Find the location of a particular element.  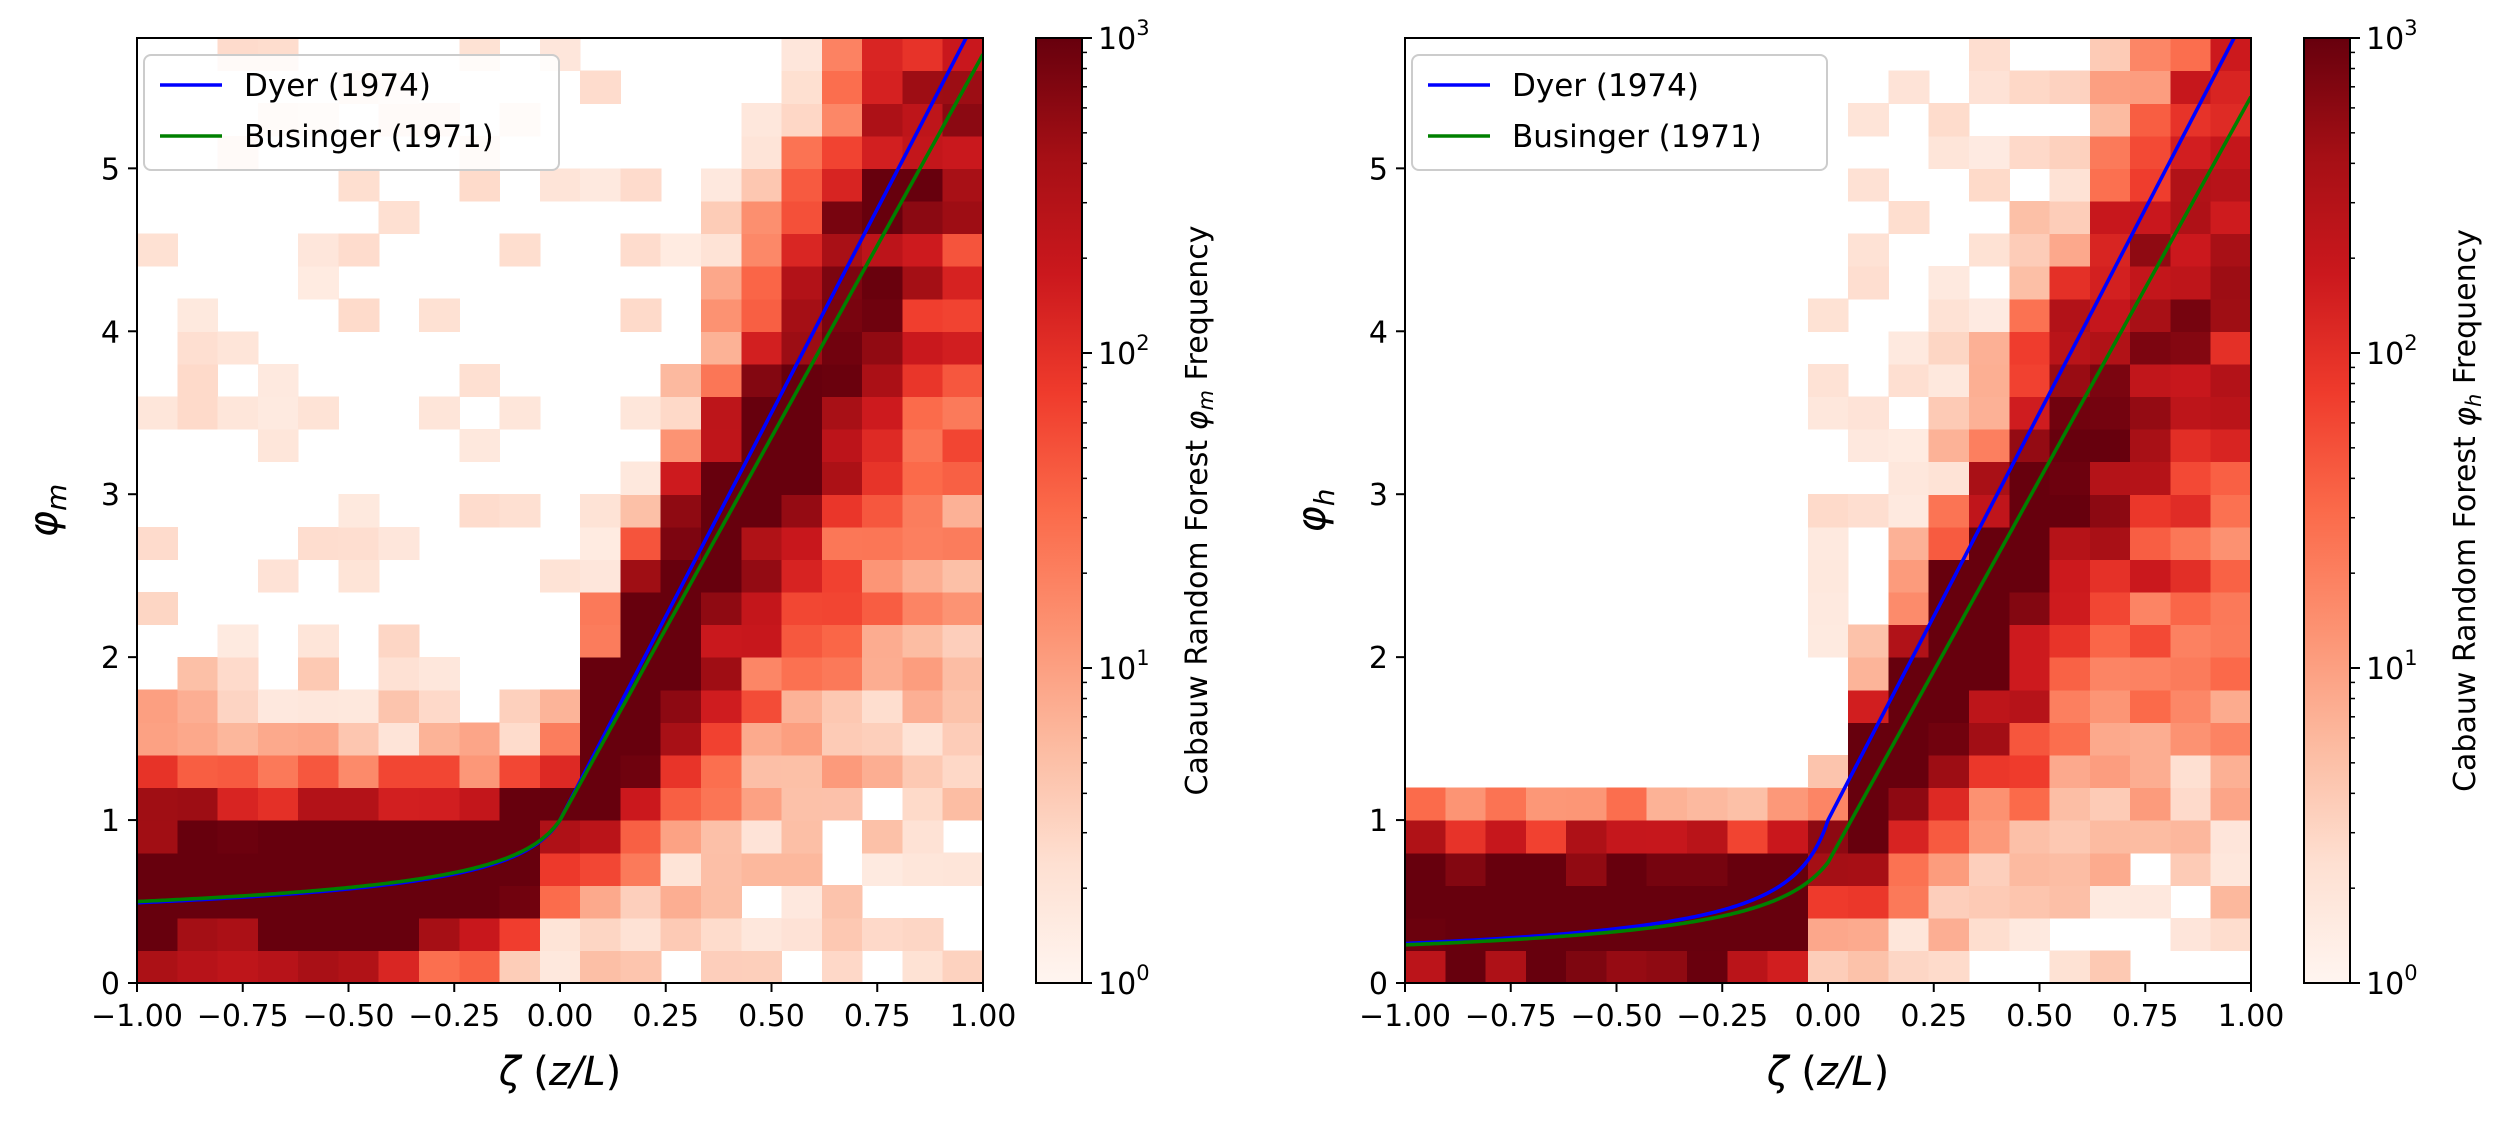

colorbar-tick-label: 101 is located at coordinates (1124, 666).